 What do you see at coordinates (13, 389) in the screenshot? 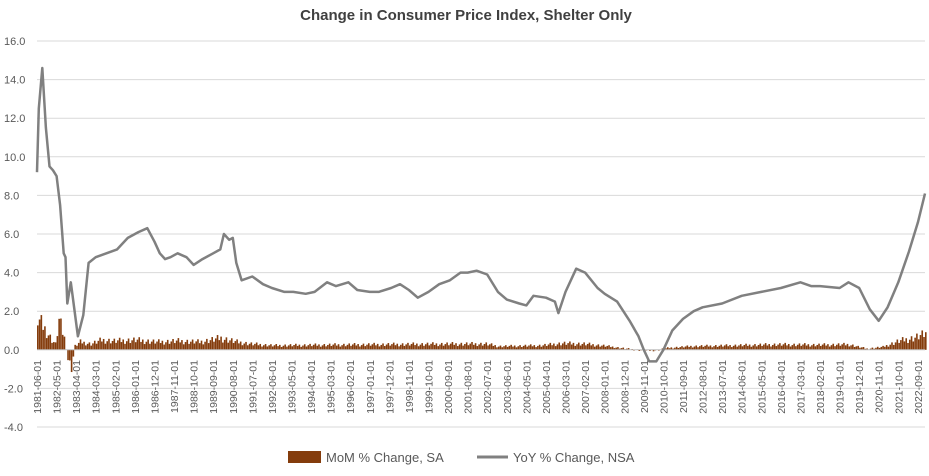
I see `y-tick-label: -2.0` at bounding box center [13, 389].